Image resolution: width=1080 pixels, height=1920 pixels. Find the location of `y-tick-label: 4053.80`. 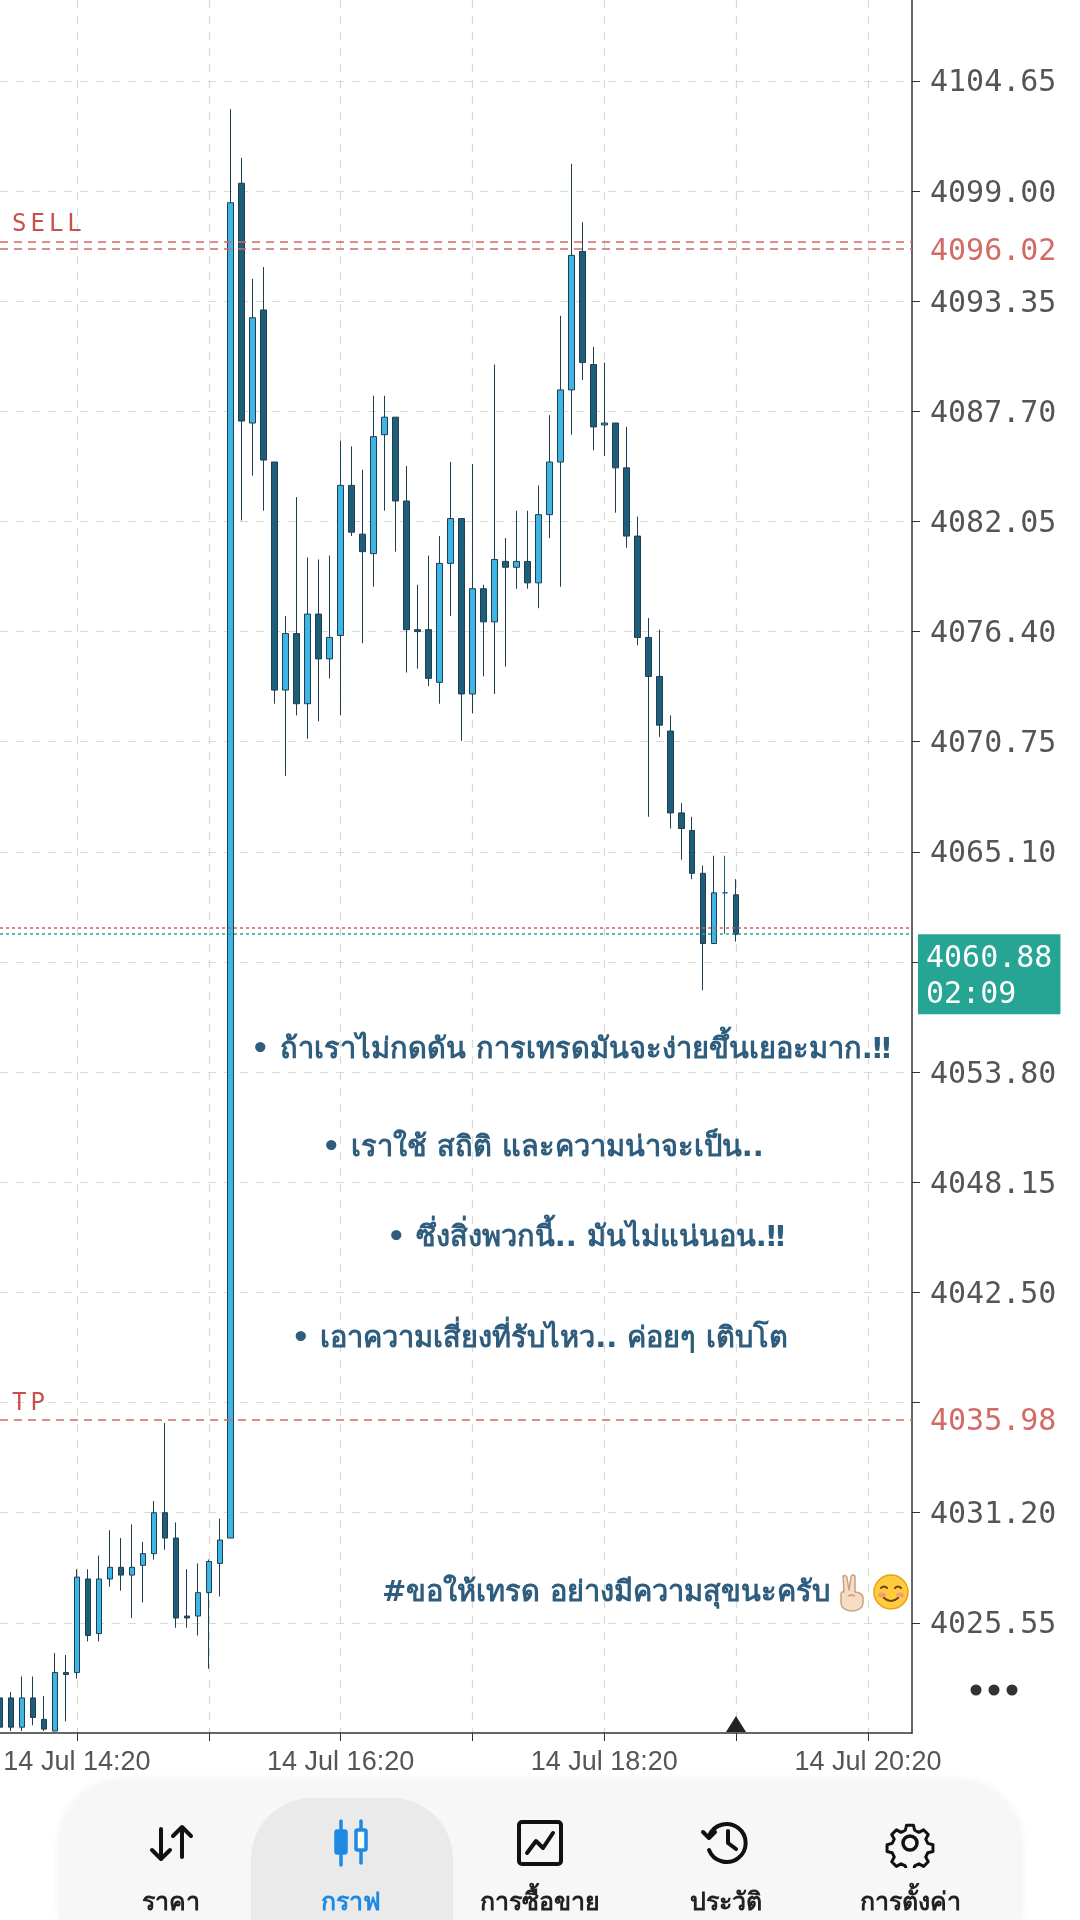

y-tick-label: 4053.80 is located at coordinates (993, 1072).